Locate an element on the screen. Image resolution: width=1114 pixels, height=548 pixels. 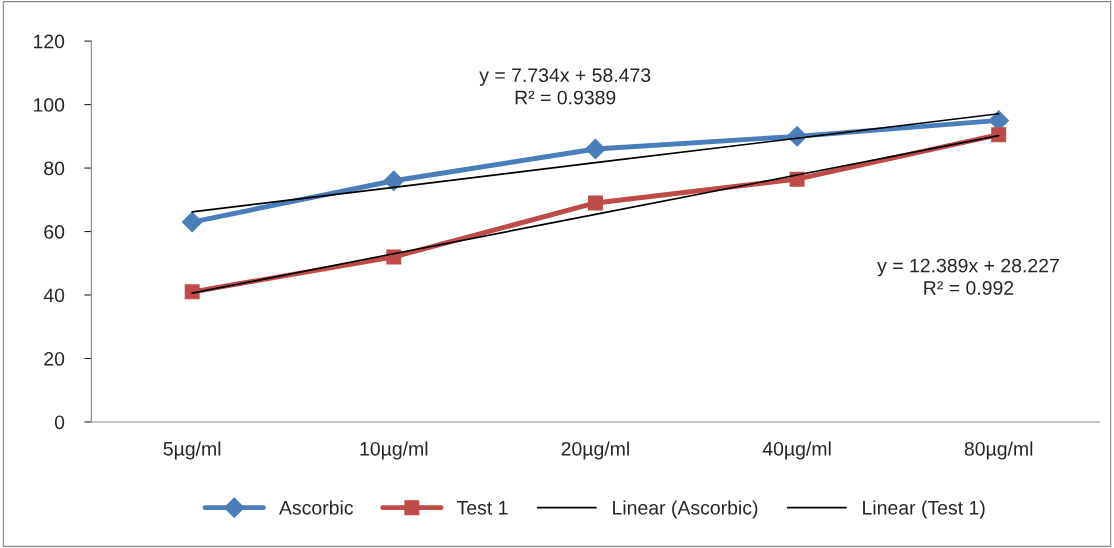
y-tick-label: 80 is located at coordinates (54, 168).